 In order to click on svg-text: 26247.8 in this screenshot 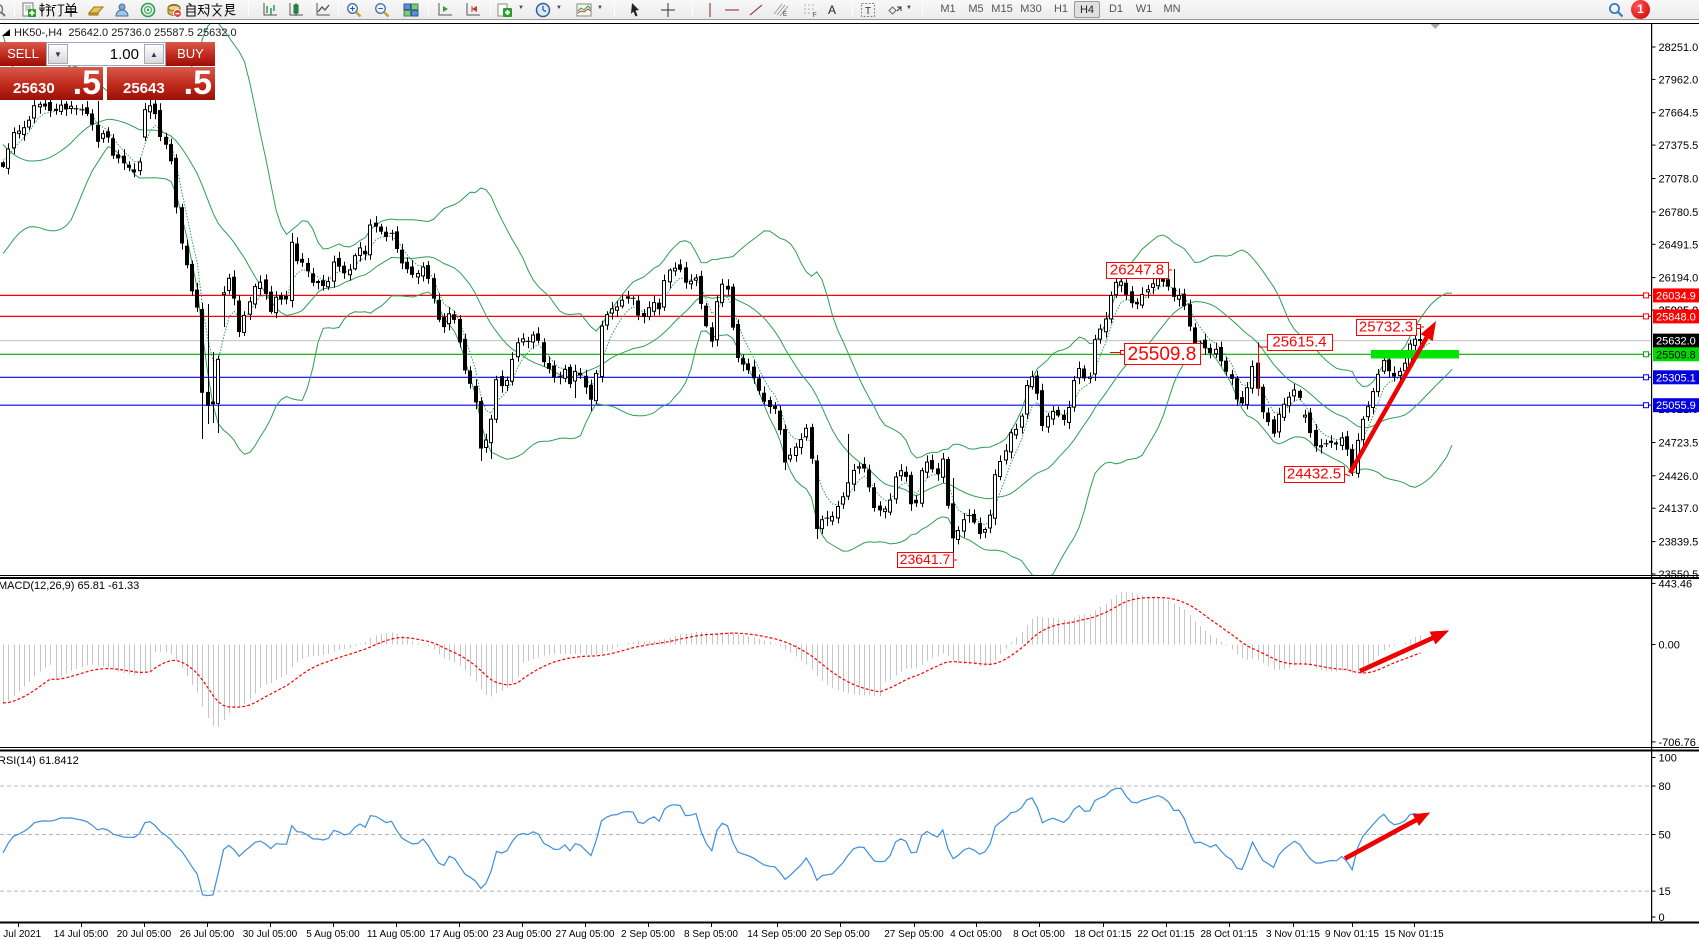, I will do `click(1137, 270)`.